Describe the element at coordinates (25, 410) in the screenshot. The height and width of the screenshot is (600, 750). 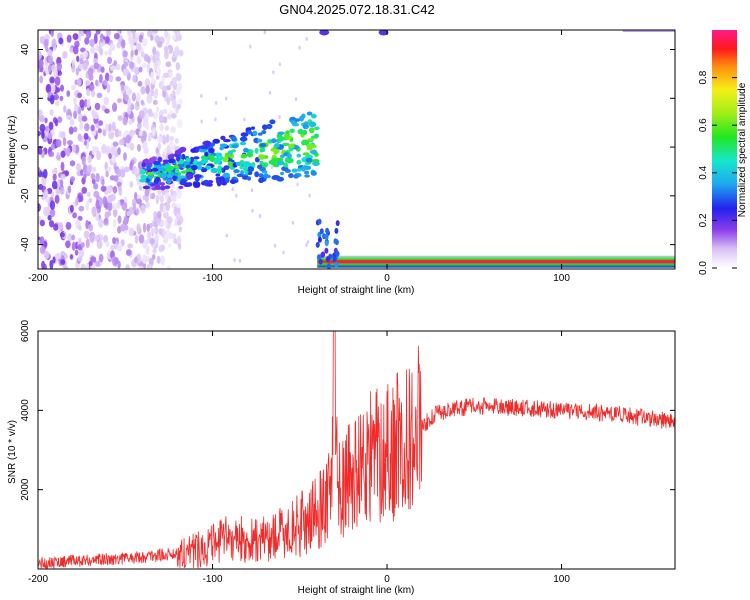
I see `snr-y-tick-label: 4000` at that location.